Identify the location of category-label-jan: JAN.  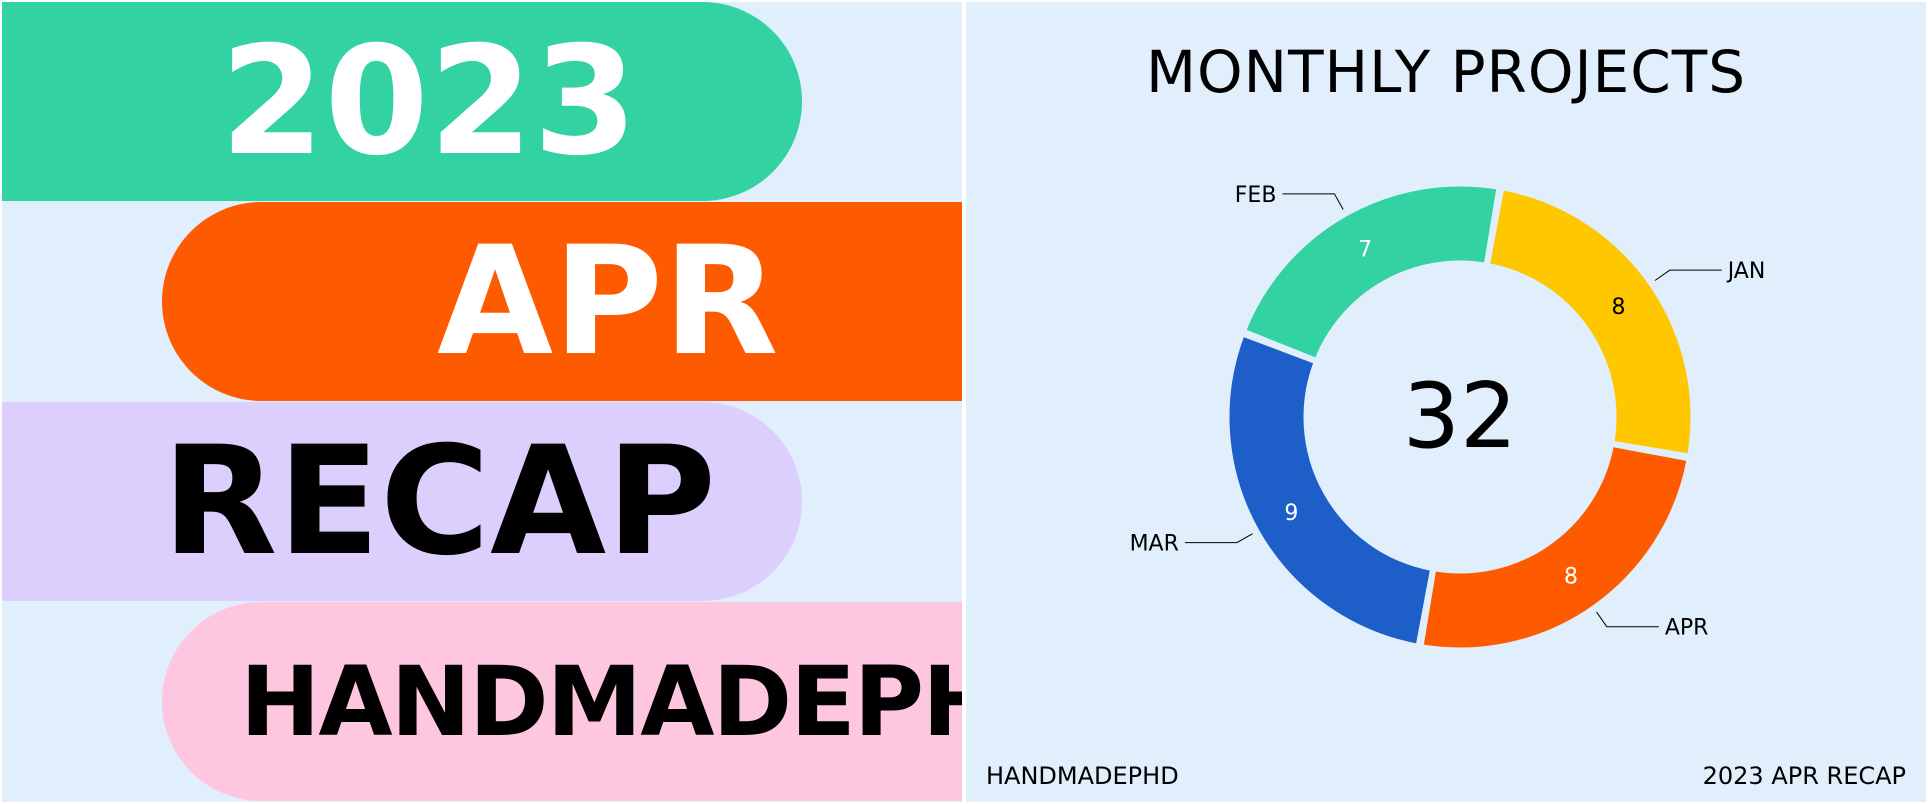
(1746, 271).